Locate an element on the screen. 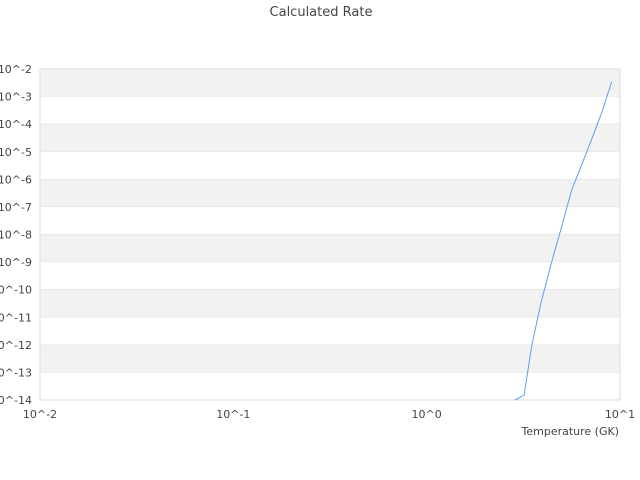  y-tick-label: 10^-2 is located at coordinates (16, 69).